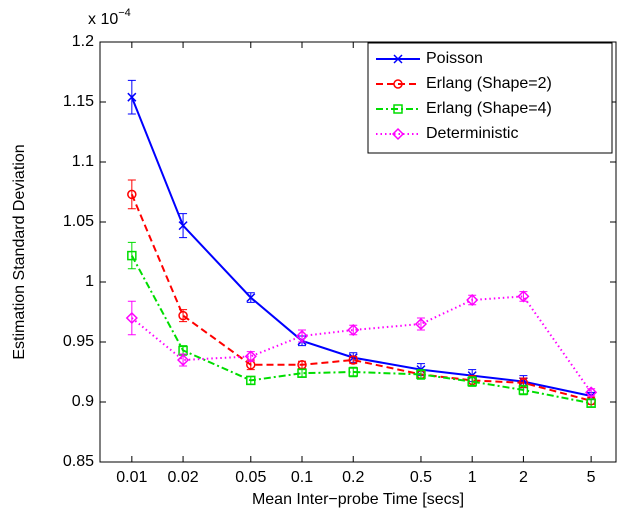  Describe the element at coordinates (591, 477) in the screenshot. I see `x-tick-label: 5` at that location.